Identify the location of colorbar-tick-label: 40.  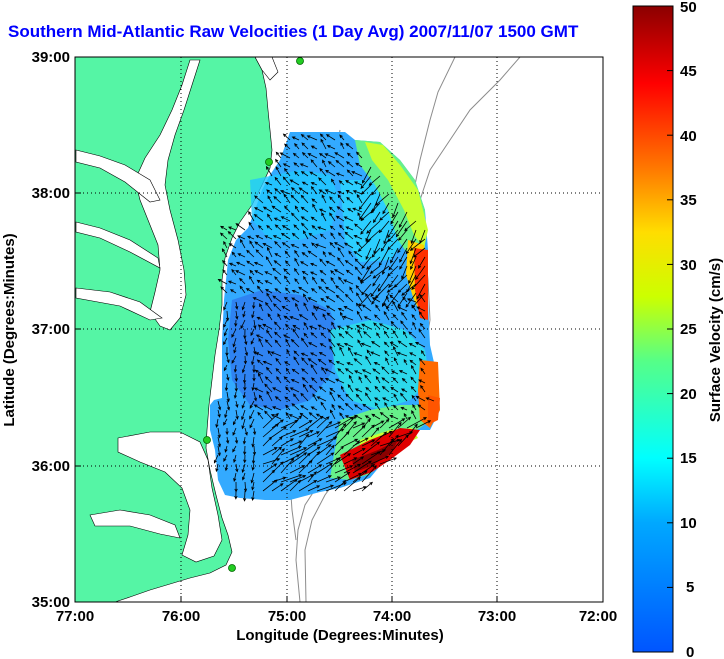
(688, 136).